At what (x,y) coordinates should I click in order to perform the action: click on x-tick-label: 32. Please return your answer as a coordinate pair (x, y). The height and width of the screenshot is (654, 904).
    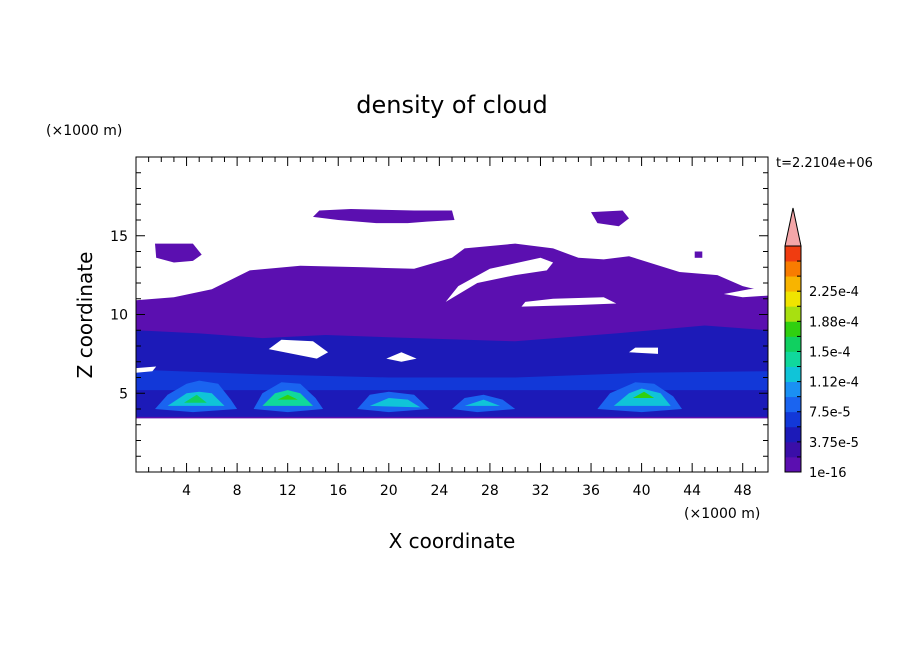
    Looking at the image, I should click on (541, 491).